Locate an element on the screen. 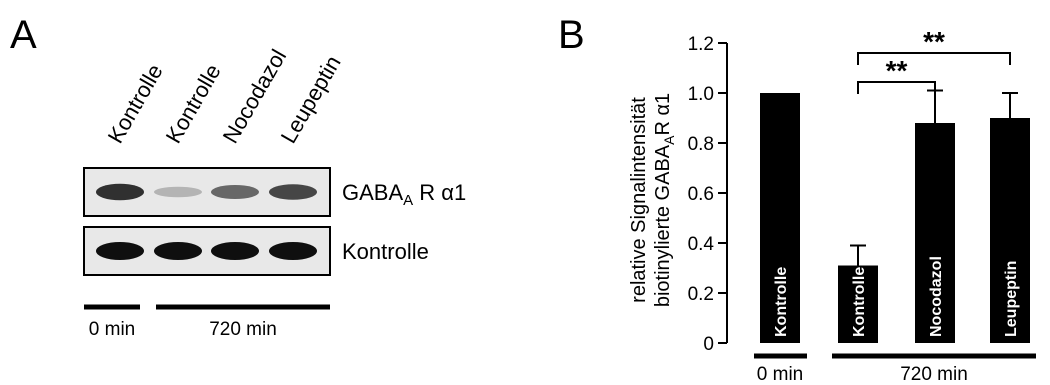 This screenshot has width=1050, height=385. bar-label: Nocodazol is located at coordinates (936, 296).